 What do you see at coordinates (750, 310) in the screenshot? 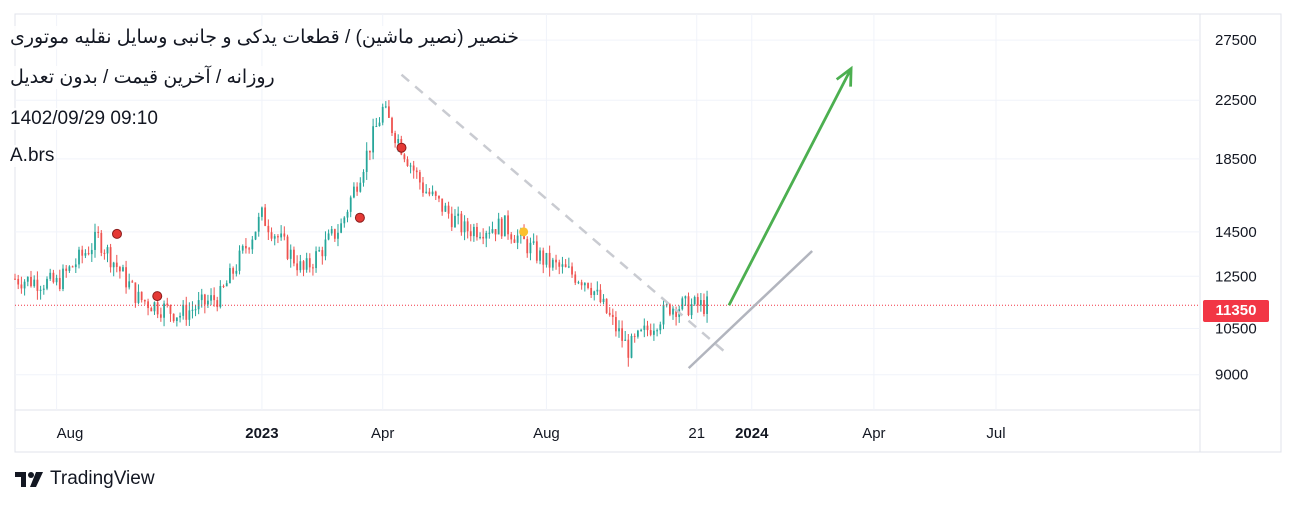
I see `support-trendline` at bounding box center [750, 310].